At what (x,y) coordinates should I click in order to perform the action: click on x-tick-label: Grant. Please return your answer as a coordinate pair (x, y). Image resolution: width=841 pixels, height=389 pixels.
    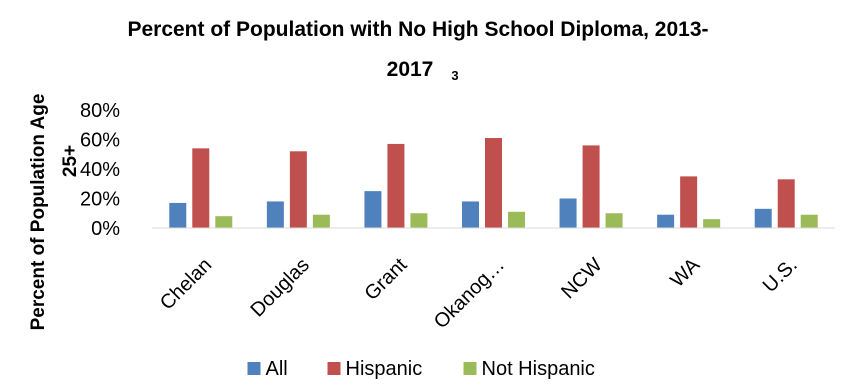
    Looking at the image, I should click on (386, 279).